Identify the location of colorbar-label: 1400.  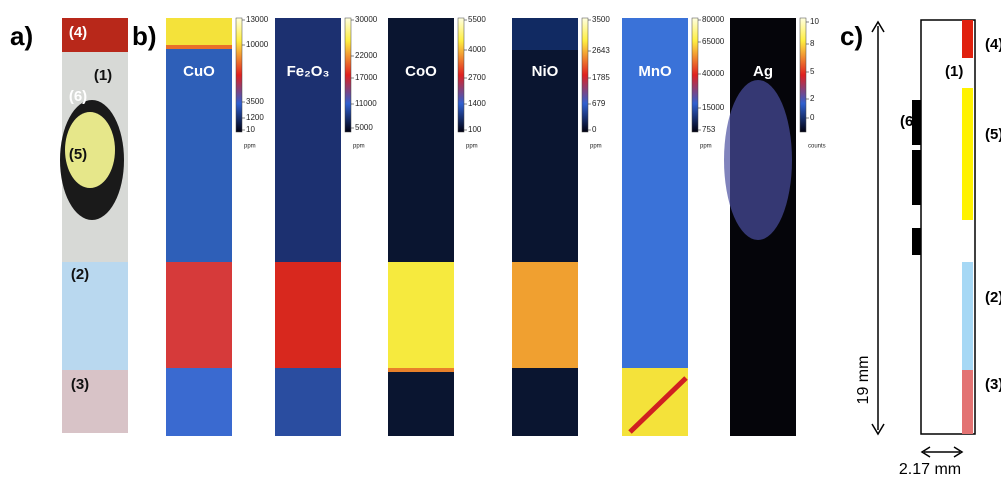
(477, 103).